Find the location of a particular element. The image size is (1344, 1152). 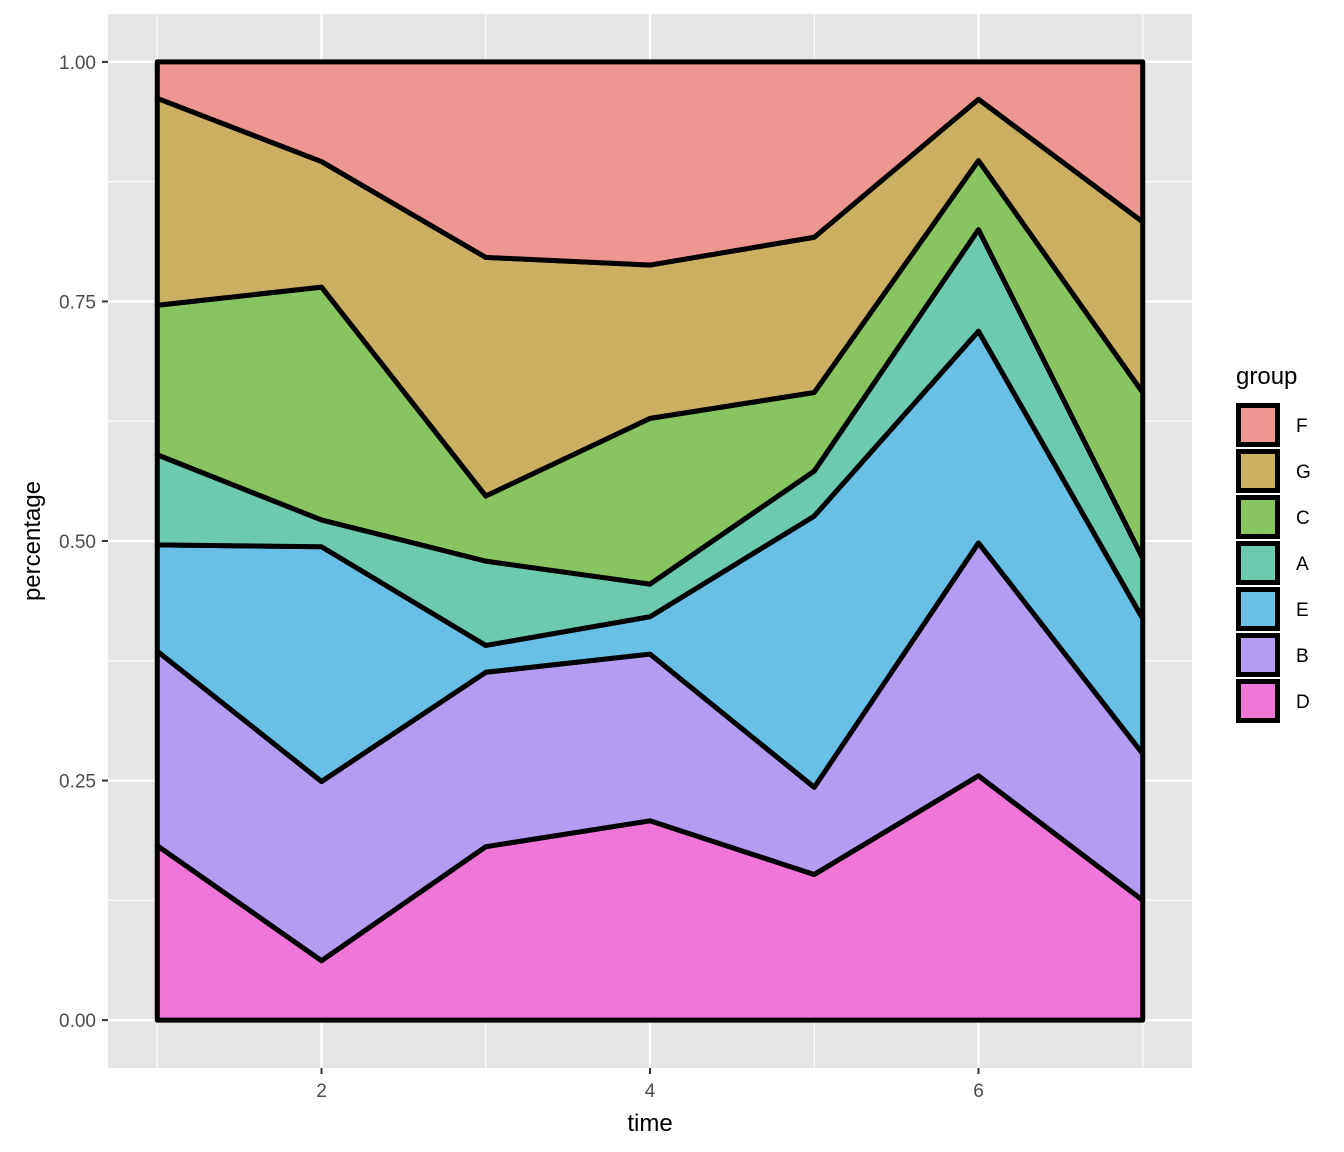

legend: group F G C A E B D is located at coordinates (1273, 543).